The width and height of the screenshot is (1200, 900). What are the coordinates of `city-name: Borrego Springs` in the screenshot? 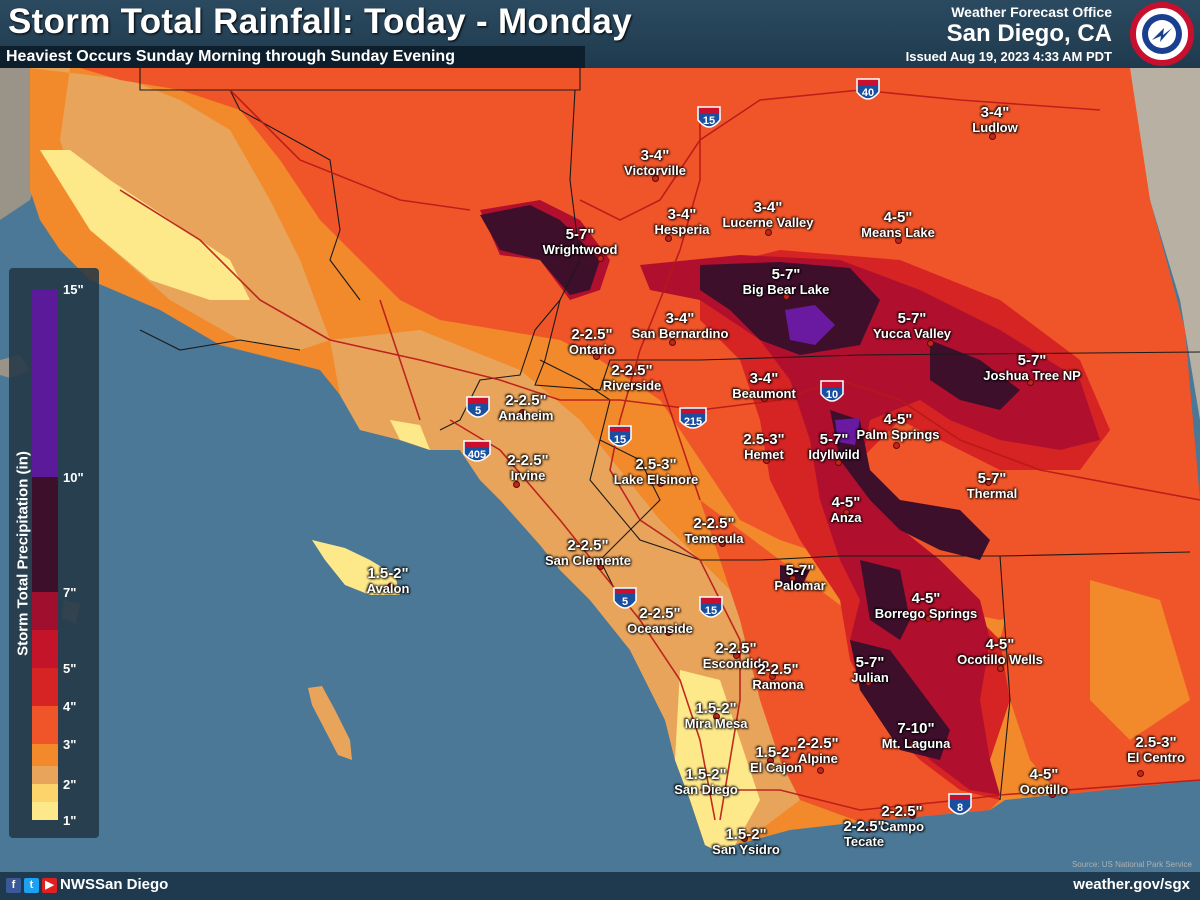 It's located at (926, 614).